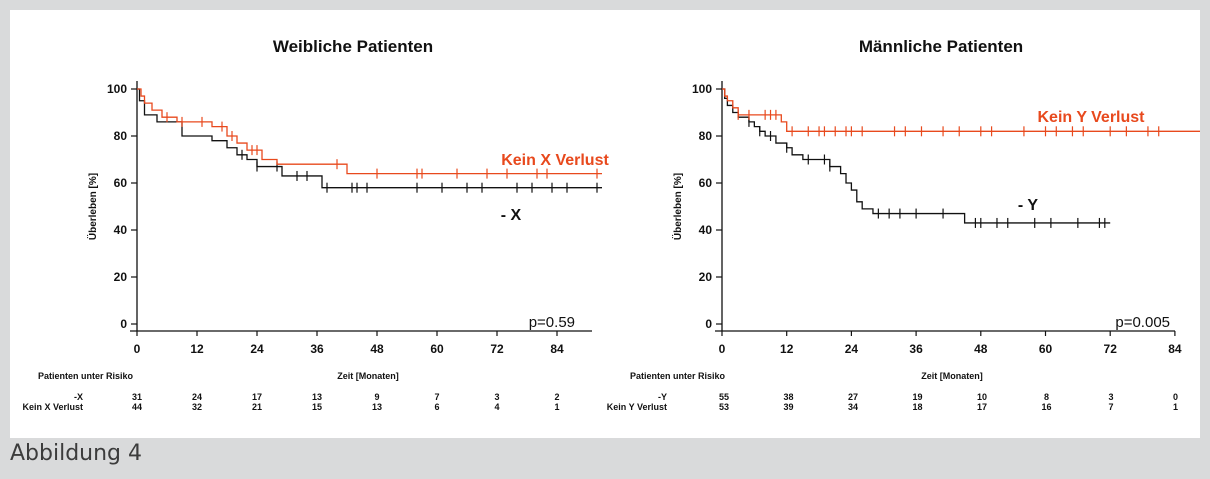 This screenshot has height=479, width=1210. I want to click on risk-value: 18, so click(917, 407).